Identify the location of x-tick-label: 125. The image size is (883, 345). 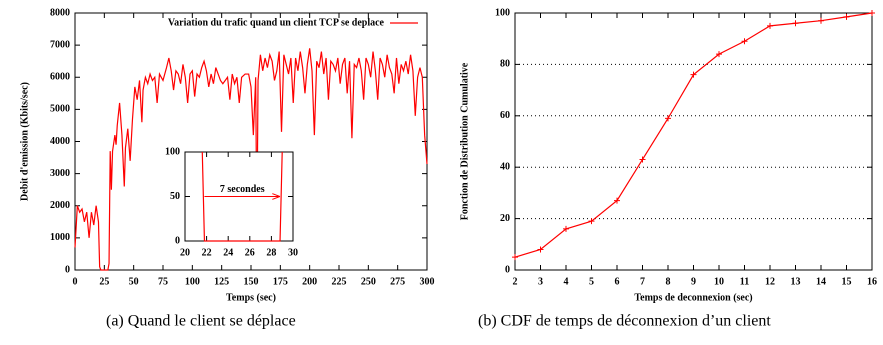
(221, 281).